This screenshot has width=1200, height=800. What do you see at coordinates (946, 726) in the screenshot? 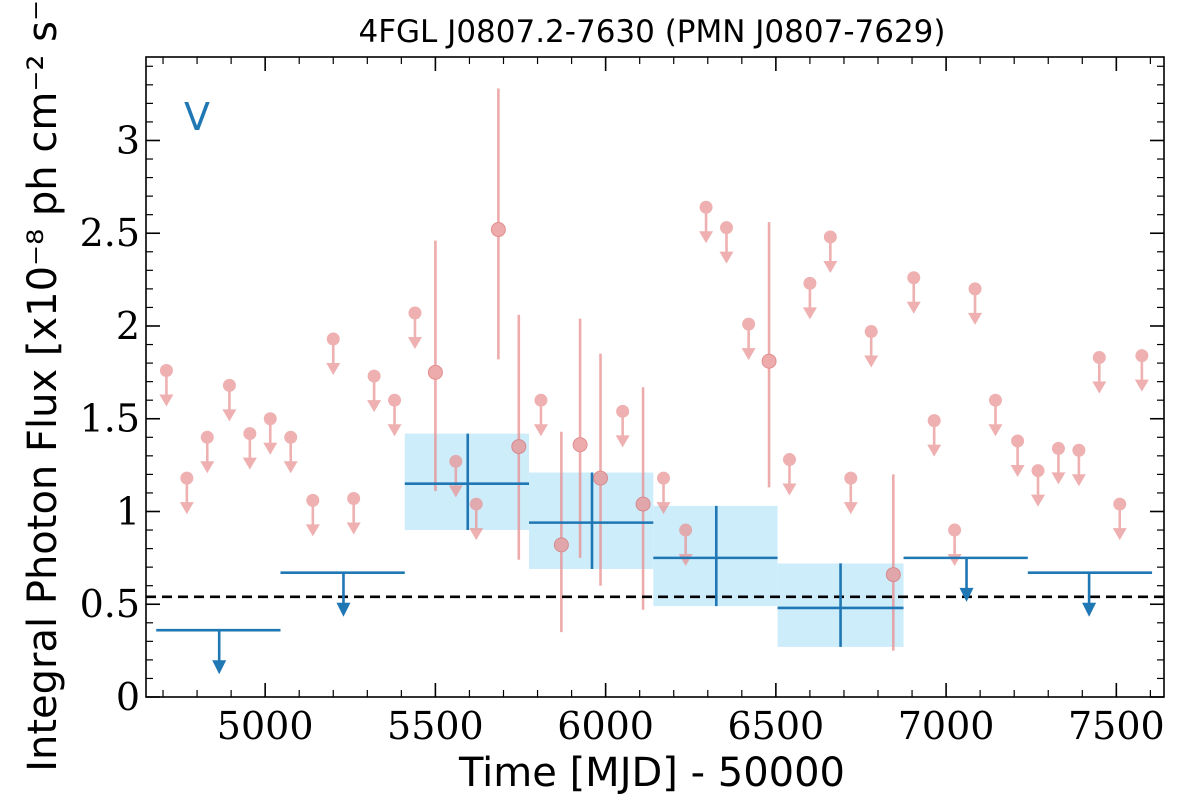
I see `x-tick-label: 7000` at bounding box center [946, 726].